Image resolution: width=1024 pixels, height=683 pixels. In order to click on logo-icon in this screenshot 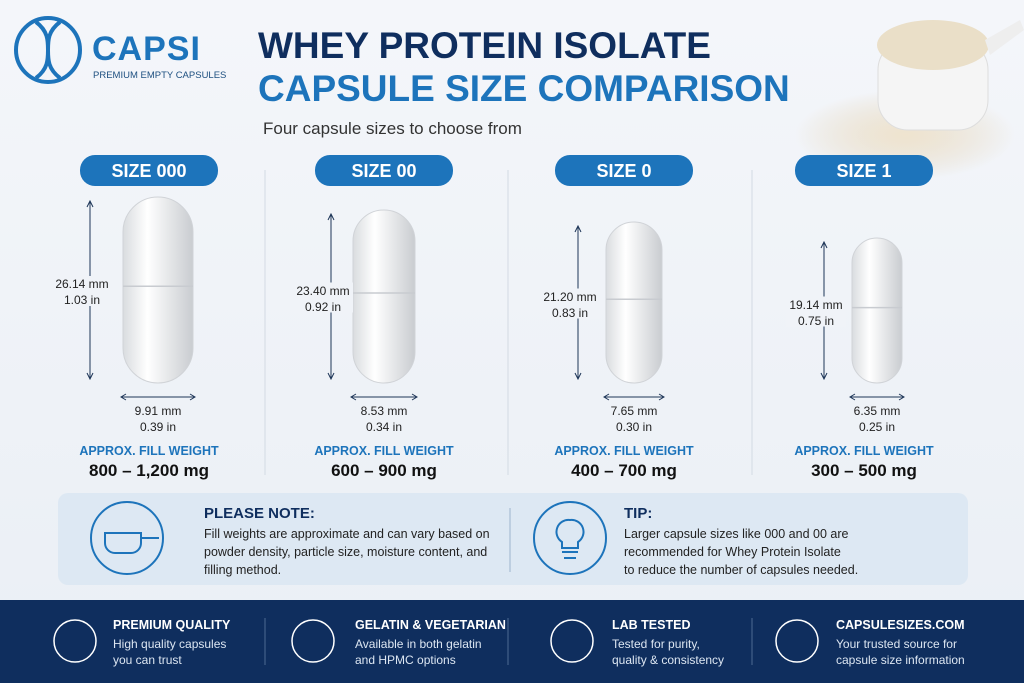, I will do `click(48, 50)`.